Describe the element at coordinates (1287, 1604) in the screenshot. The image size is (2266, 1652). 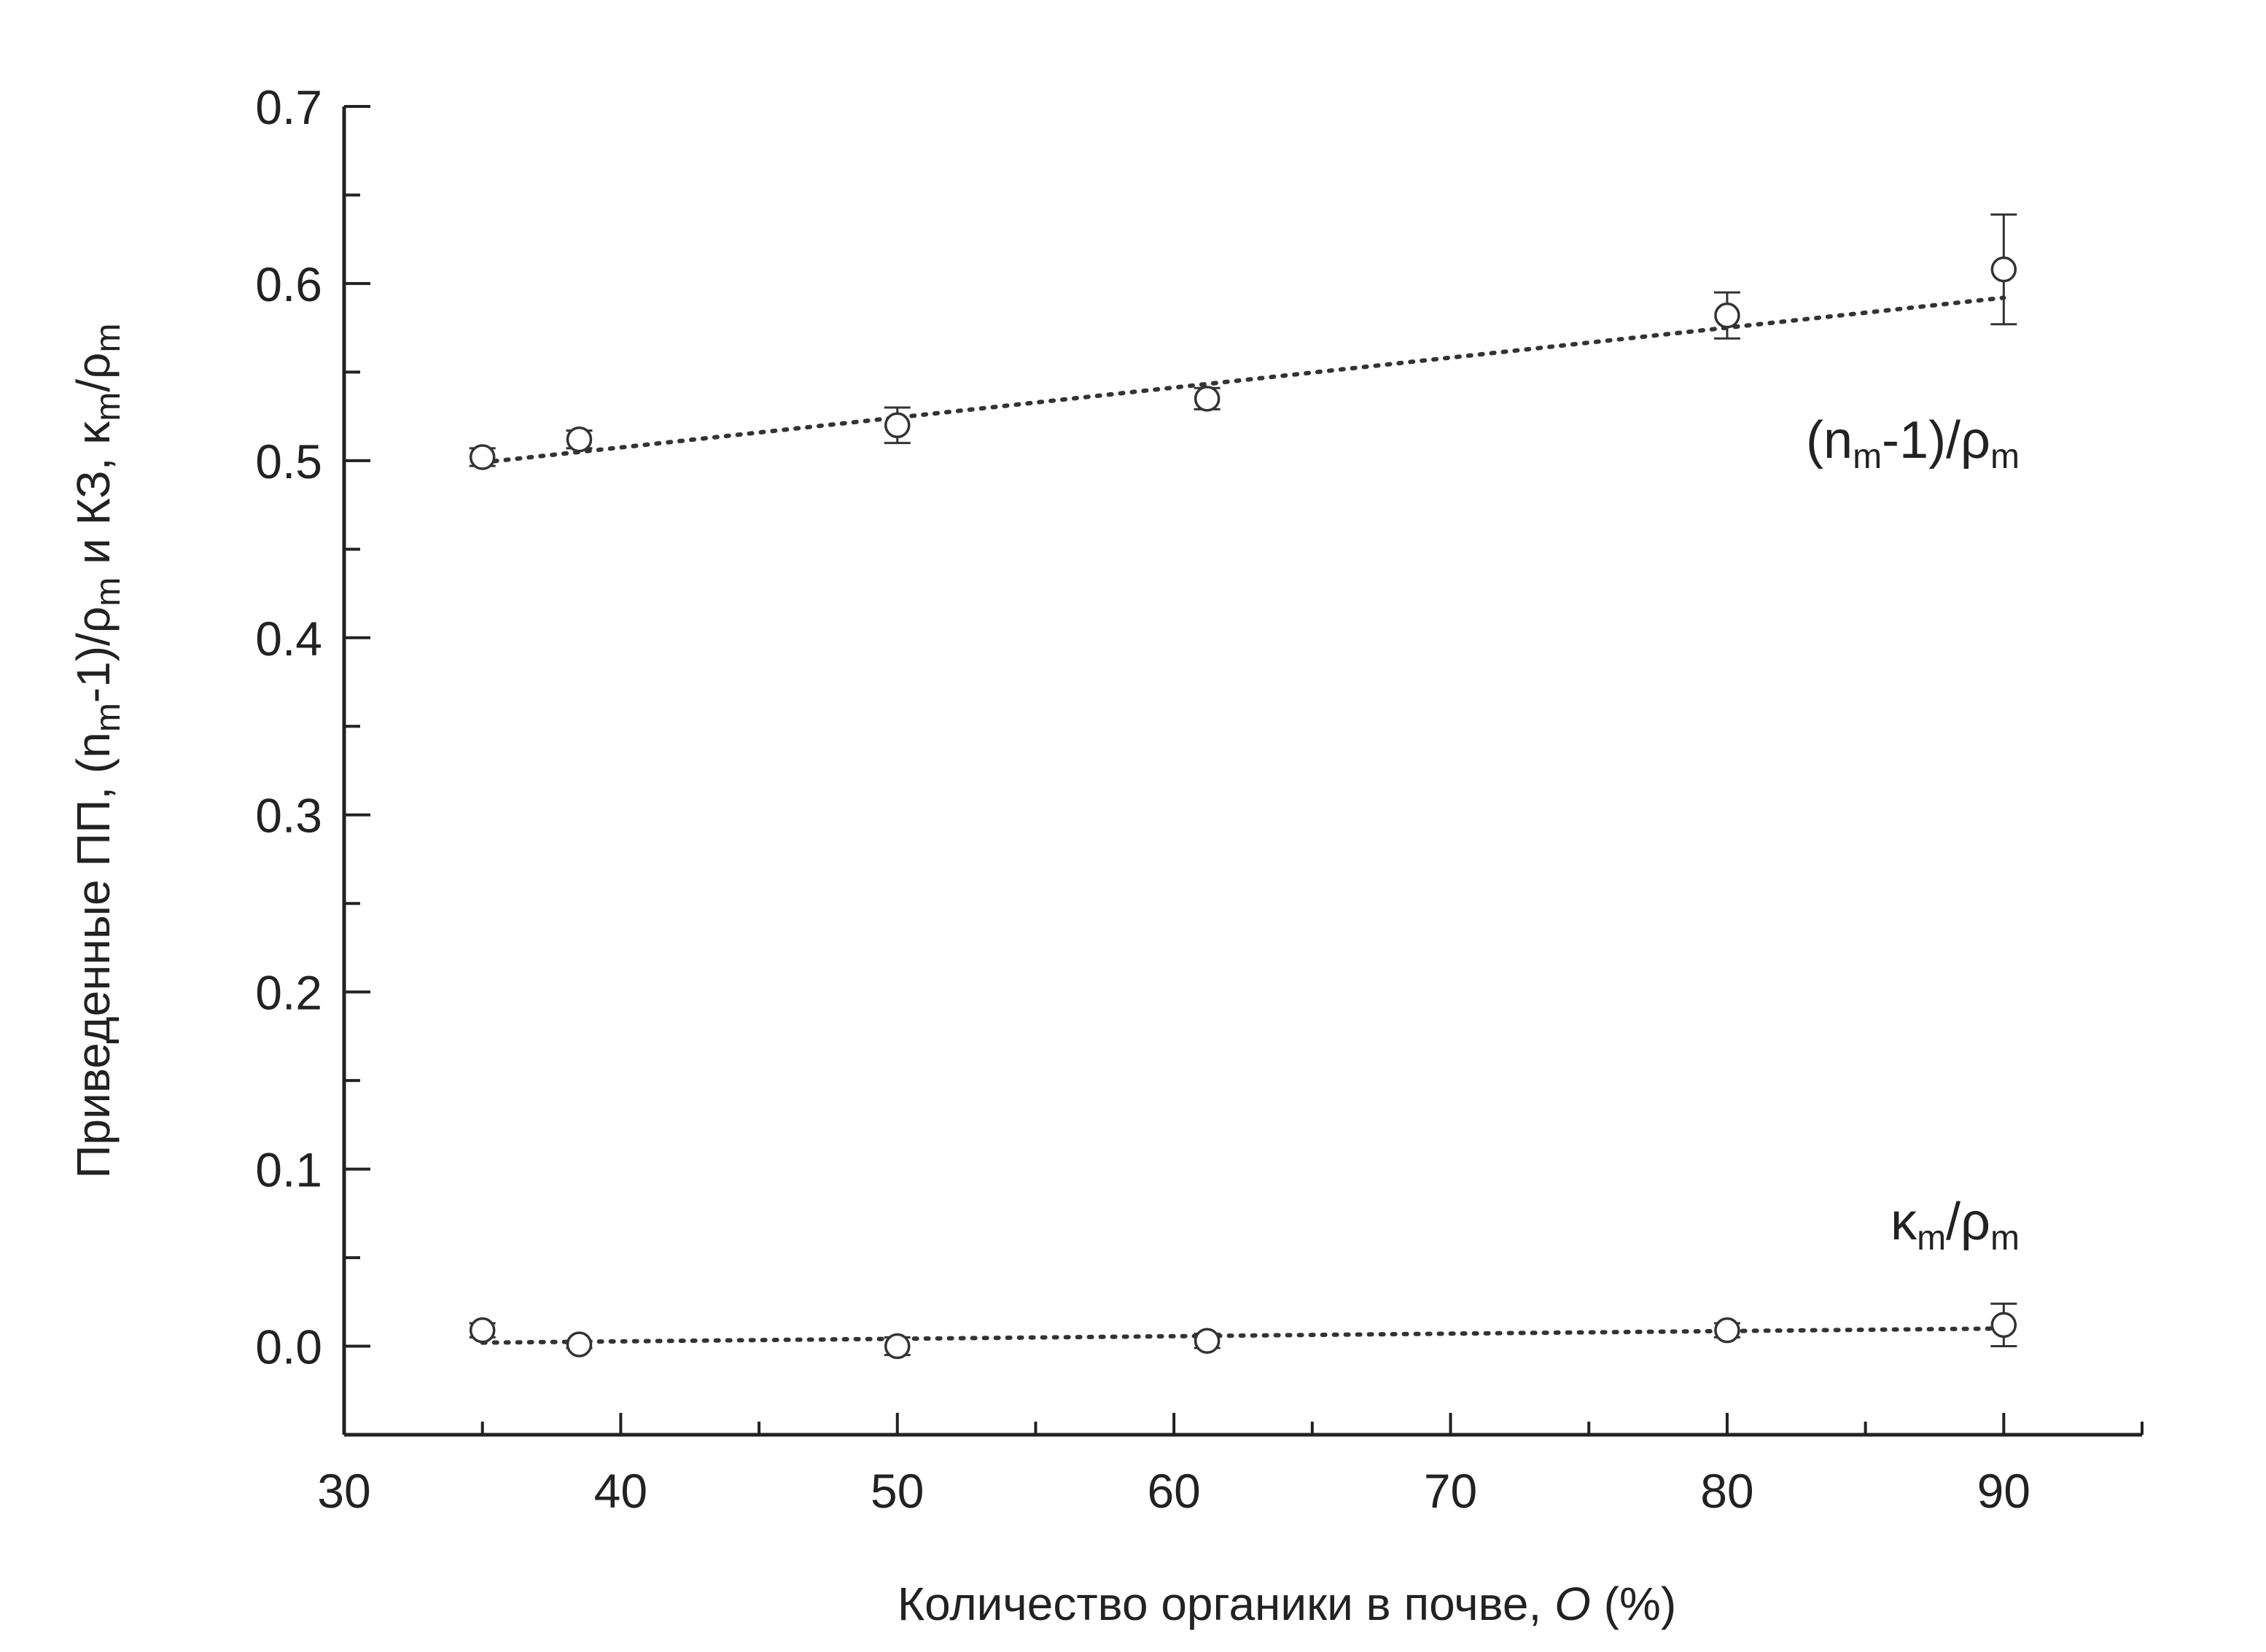
I see `x-axis-title: Количество органики в почве, O (%)` at that location.